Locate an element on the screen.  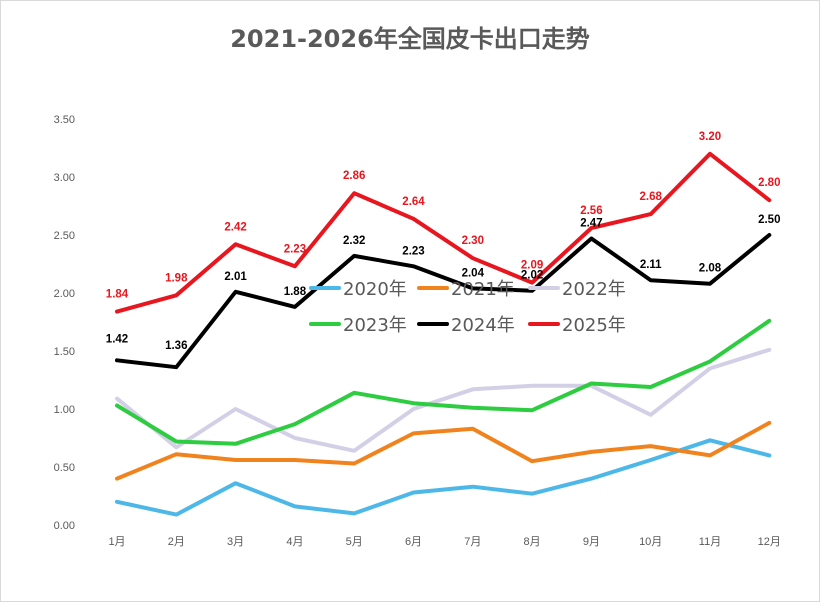
data-label: 3.20 is located at coordinates (710, 137).